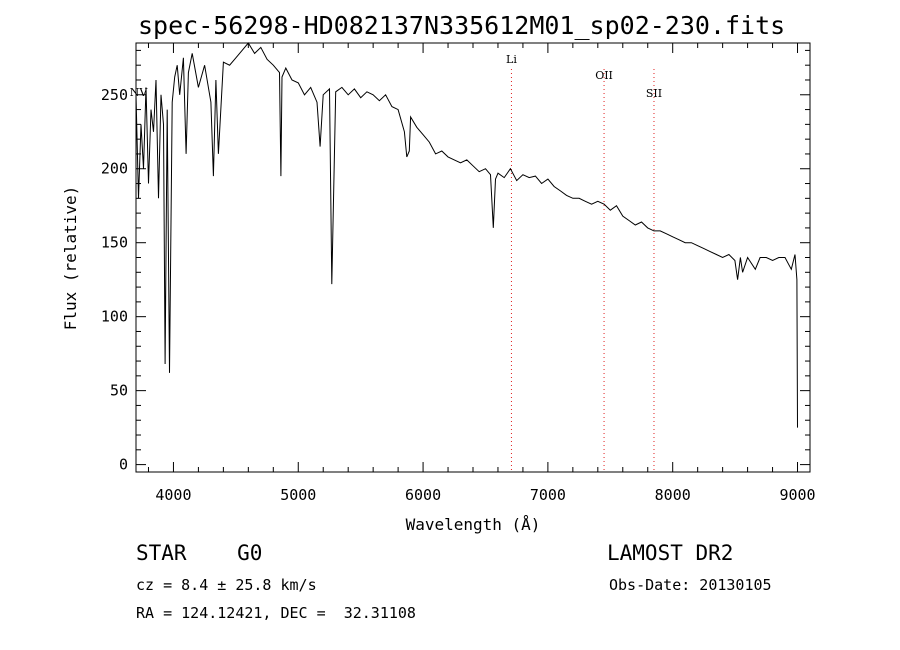 The image size is (900, 650). What do you see at coordinates (123, 465) in the screenshot?
I see `y-tick-label: 0` at bounding box center [123, 465].